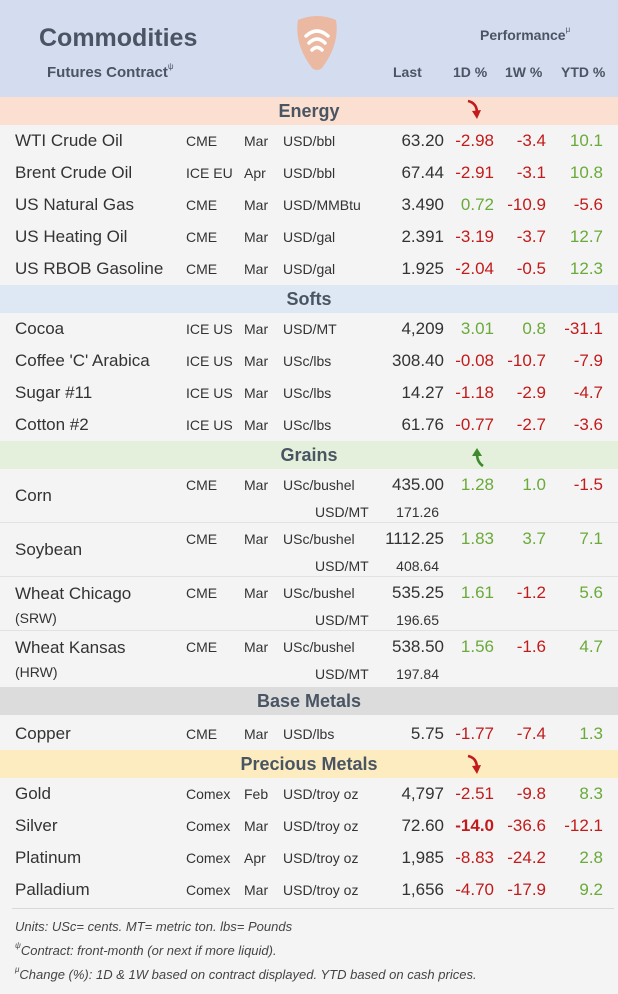 The image size is (618, 994). What do you see at coordinates (524, 72) in the screenshot?
I see `col-1w-header: 1W %` at bounding box center [524, 72].